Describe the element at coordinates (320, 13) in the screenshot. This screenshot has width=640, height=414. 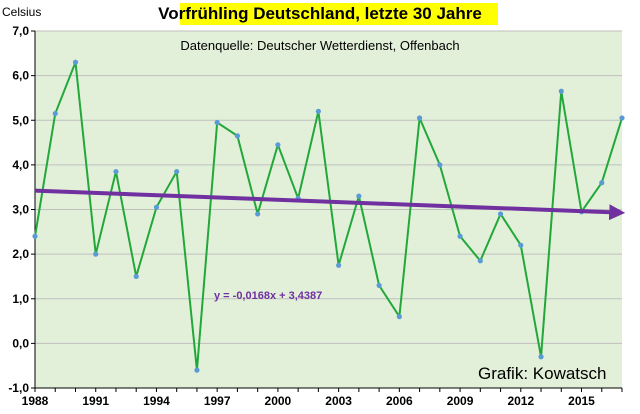
I see `chart-title: Vorfrühling Deutschland, letzte 30 Jahre` at that location.